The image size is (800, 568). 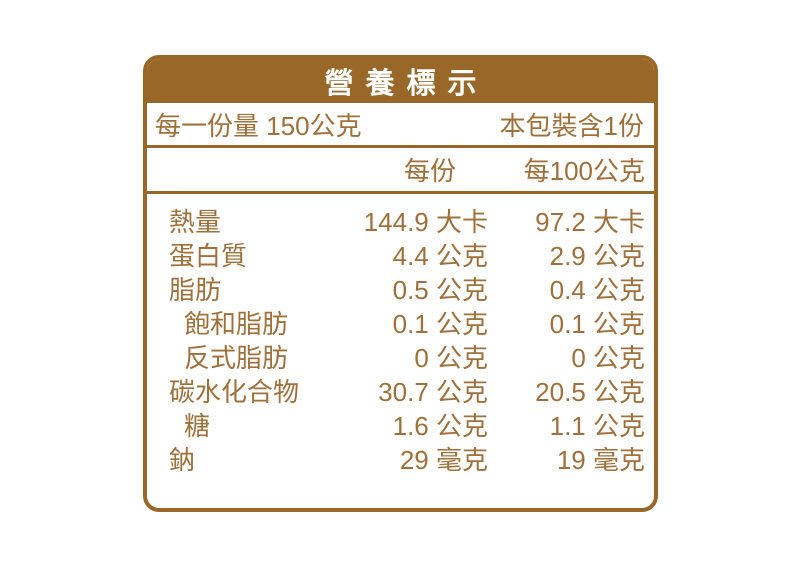 What do you see at coordinates (400, 125) in the screenshot?
I see `serving-info-row: 每一份量 150公克 本包裝含1份` at bounding box center [400, 125].